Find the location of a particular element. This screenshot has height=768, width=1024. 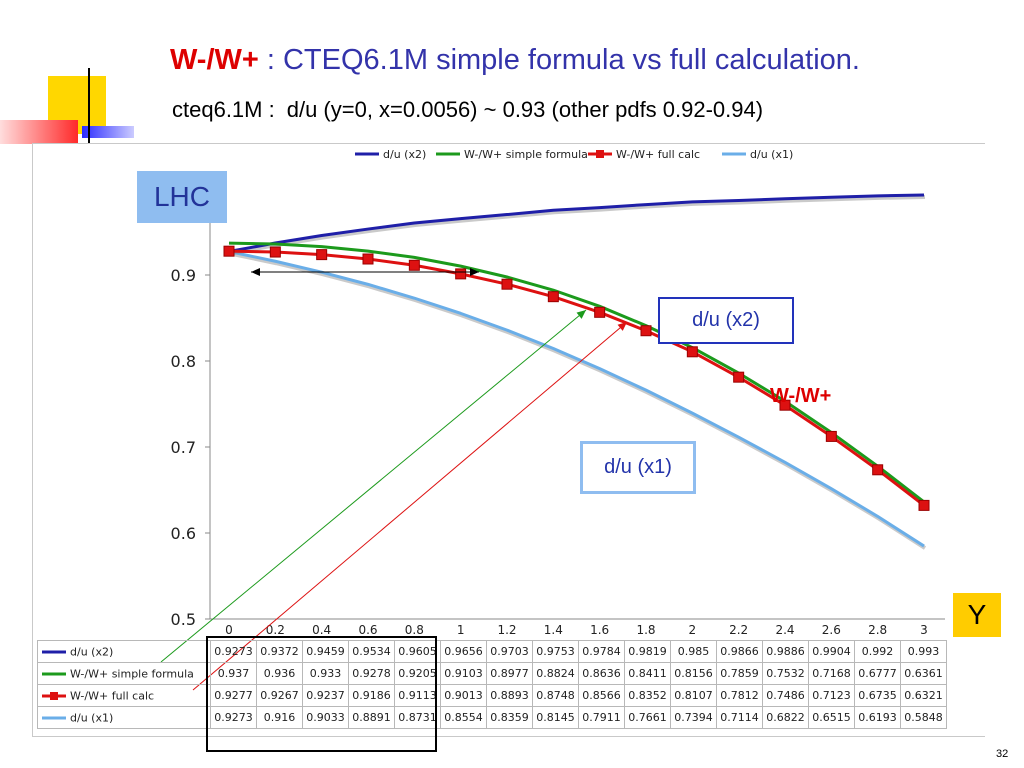

lhc-badge: LHC is located at coordinates (182, 197).